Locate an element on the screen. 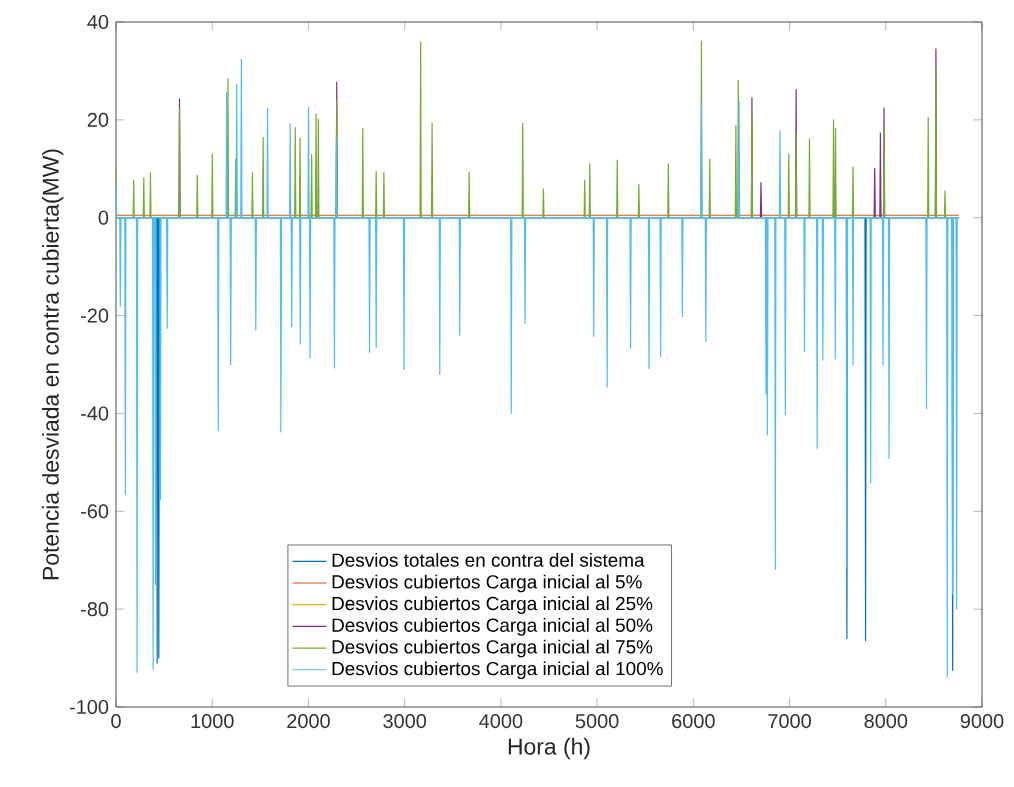  legend-label: Desvios cubiertos Carga inicial al 25% is located at coordinates (492, 605).